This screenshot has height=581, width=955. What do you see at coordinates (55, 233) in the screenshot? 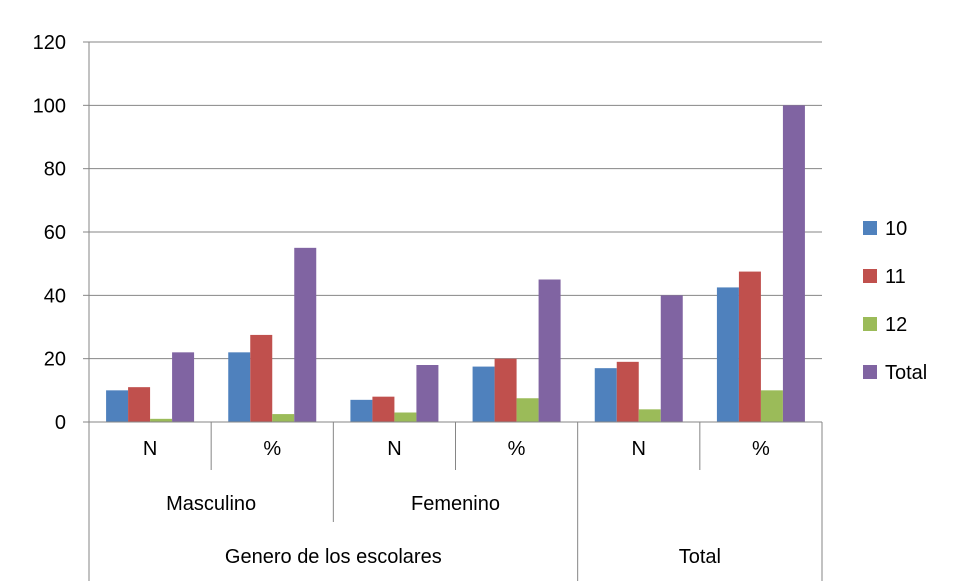
I see `y-tick-label: 60` at bounding box center [55, 233].